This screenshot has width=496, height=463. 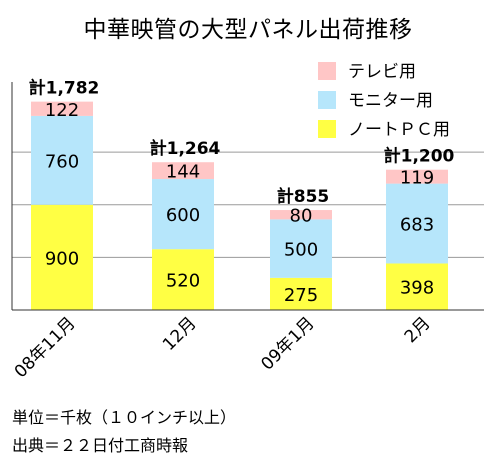 What do you see at coordinates (287, 343) in the screenshot?
I see `category-label: 09年1月` at bounding box center [287, 343].